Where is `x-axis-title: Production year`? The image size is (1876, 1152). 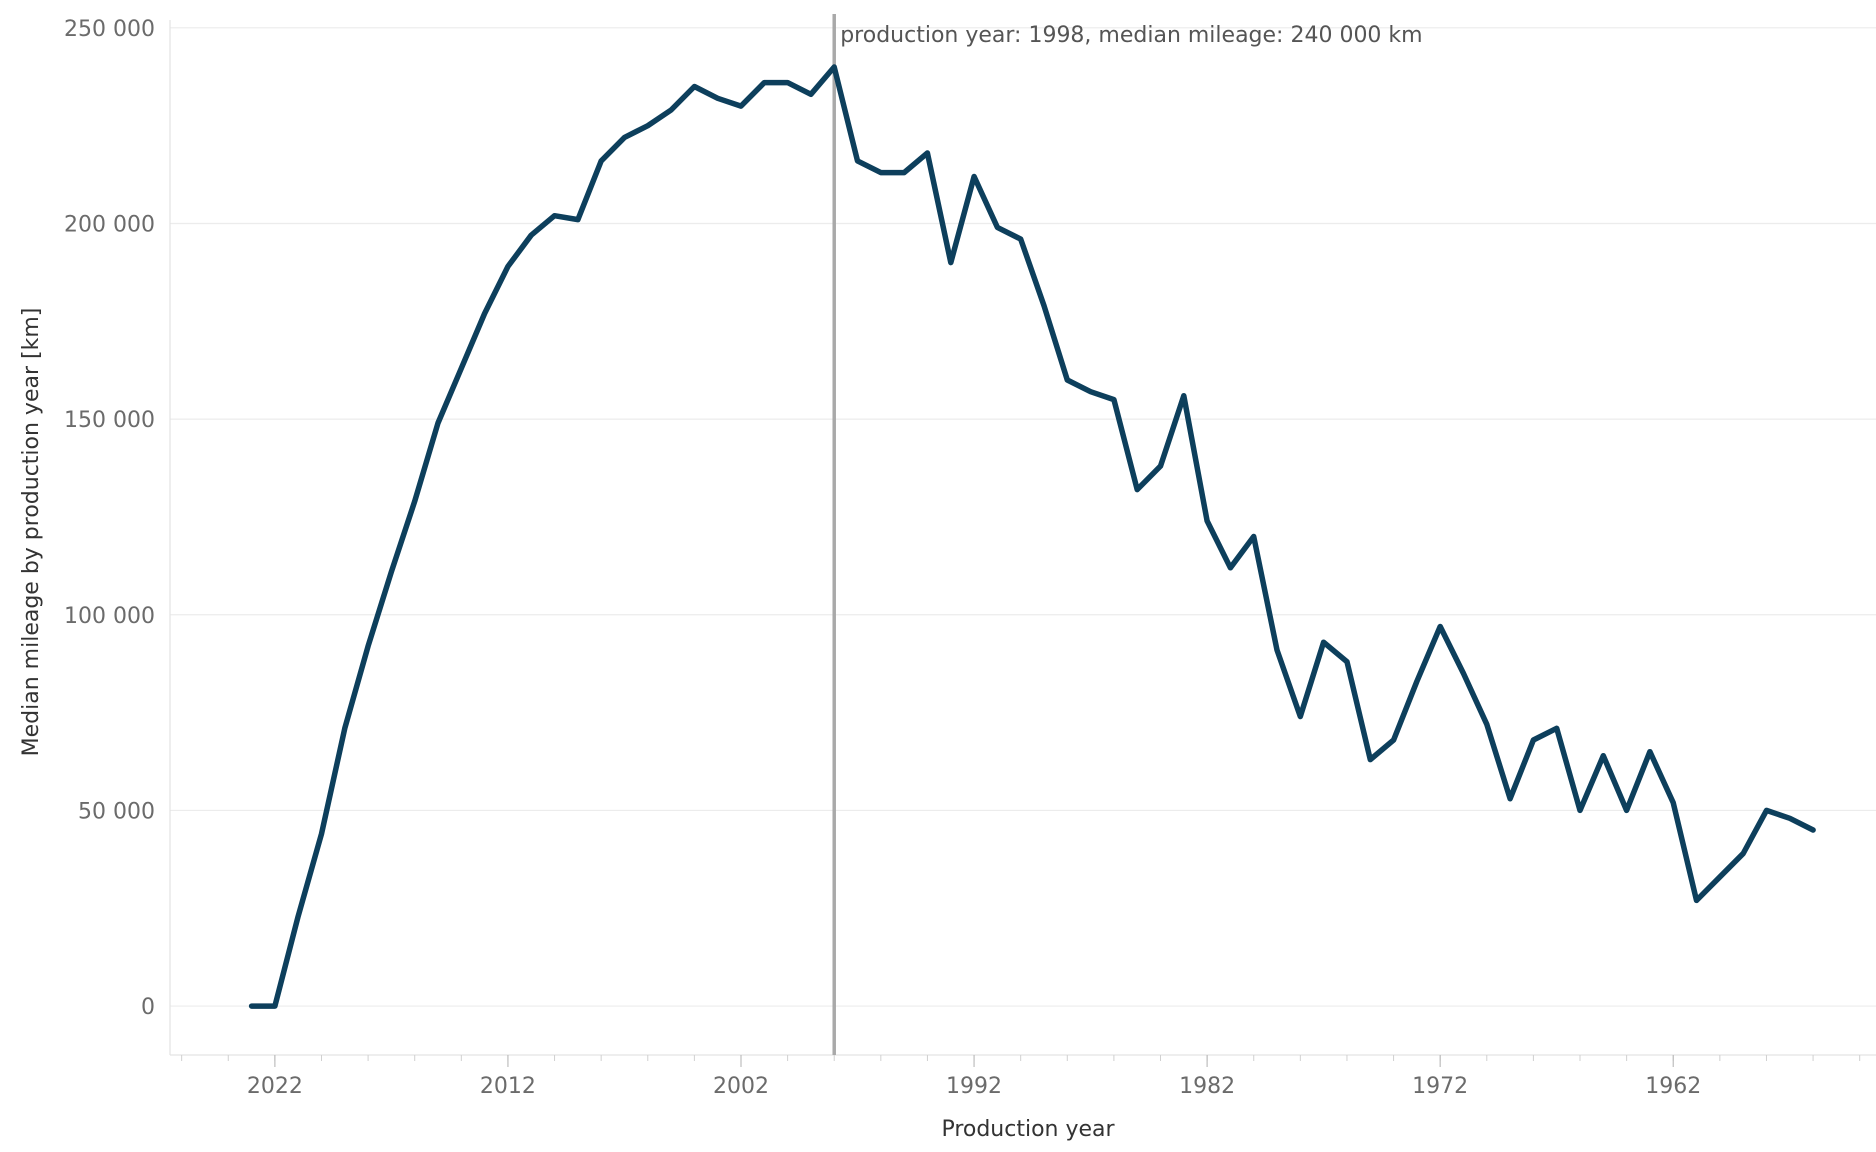 x-axis-title: Production year is located at coordinates (1028, 1129).